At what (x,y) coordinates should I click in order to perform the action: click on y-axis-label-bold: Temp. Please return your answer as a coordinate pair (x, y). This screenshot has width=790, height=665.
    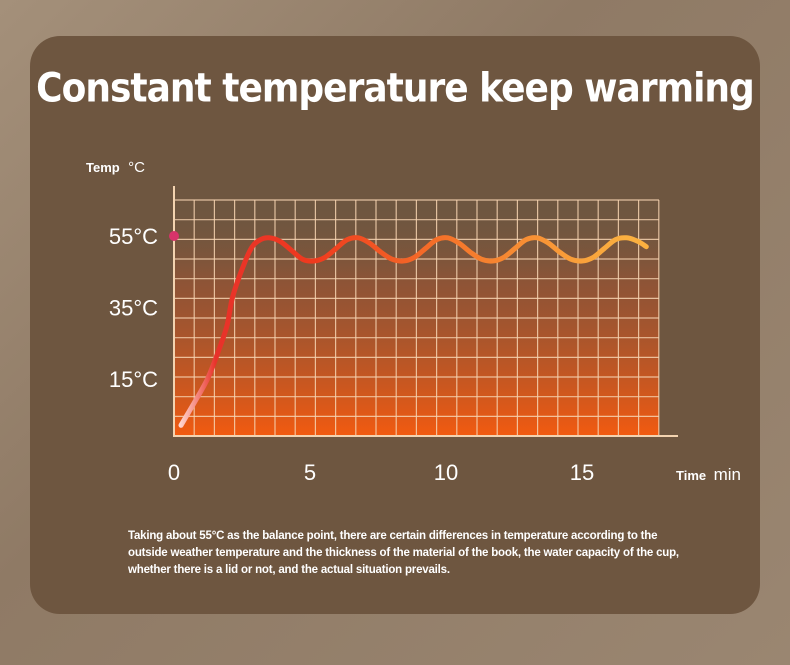
    Looking at the image, I should click on (103, 167).